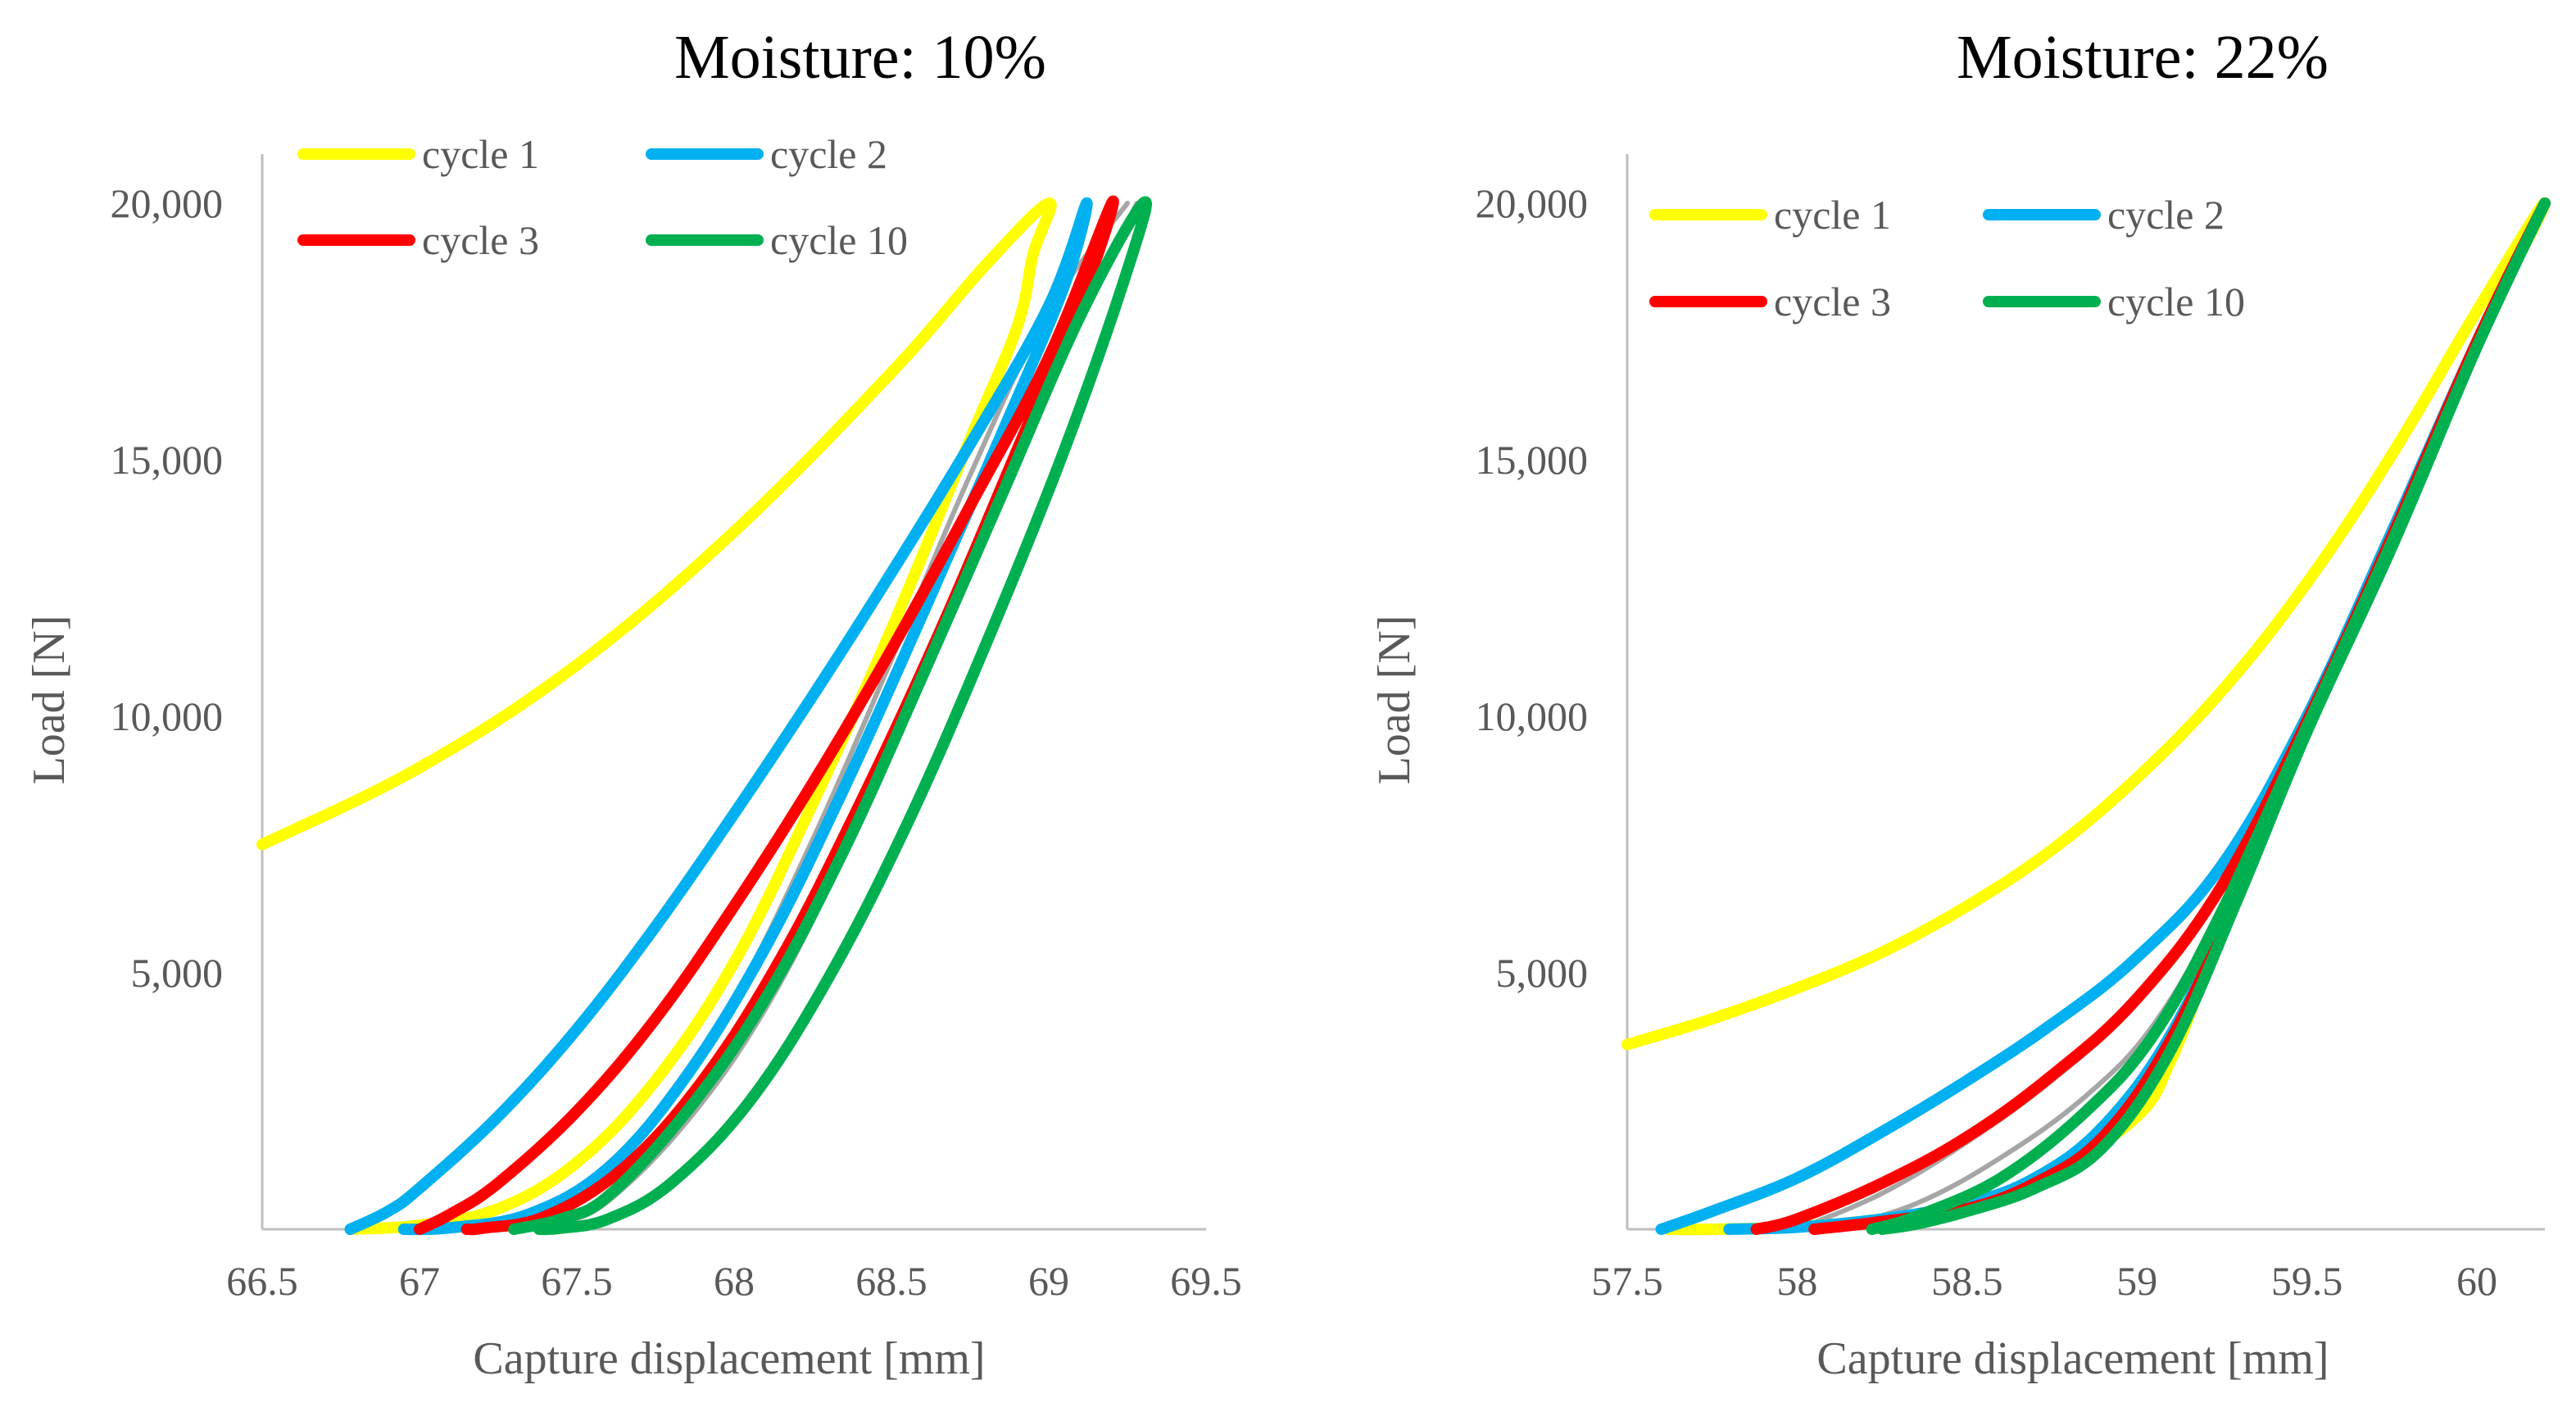  What do you see at coordinates (419, 1281) in the screenshot?
I see `x-tick-label: 67` at bounding box center [419, 1281].